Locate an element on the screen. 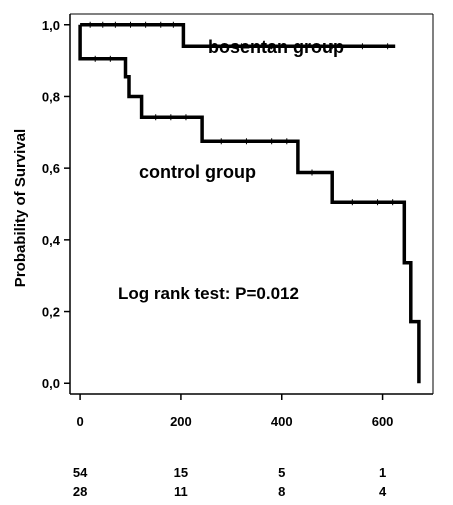 This screenshot has width=453, height=505. y-ticks: 0,0 0,2 0,4 0,6 0,8 1,0 is located at coordinates (56, 204).